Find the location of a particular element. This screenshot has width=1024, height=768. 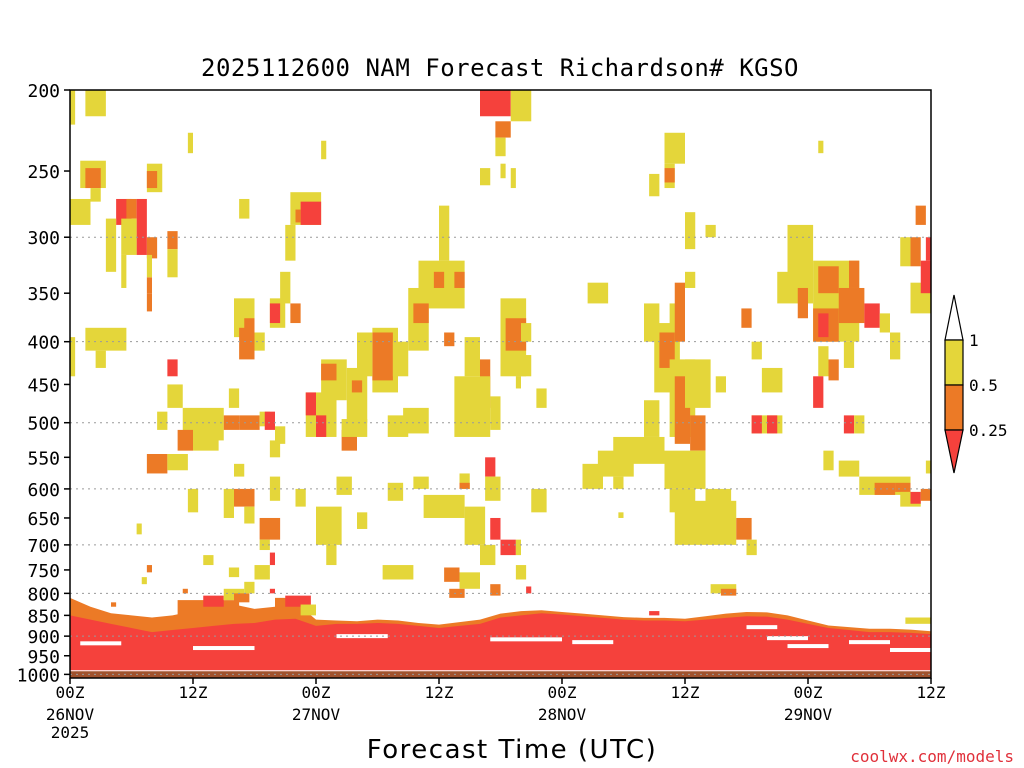

y-tick-label: 600 is located at coordinates (43, 490).